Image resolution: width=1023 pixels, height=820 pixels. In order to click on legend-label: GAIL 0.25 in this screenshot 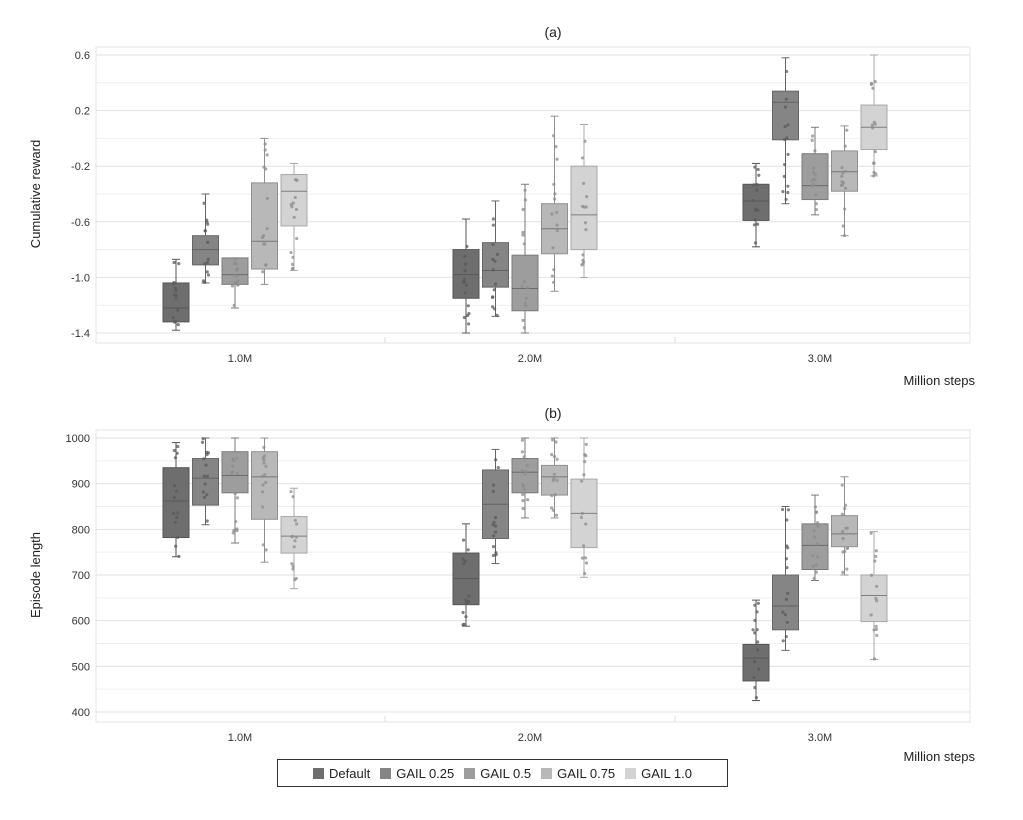, I will do `click(425, 773)`.